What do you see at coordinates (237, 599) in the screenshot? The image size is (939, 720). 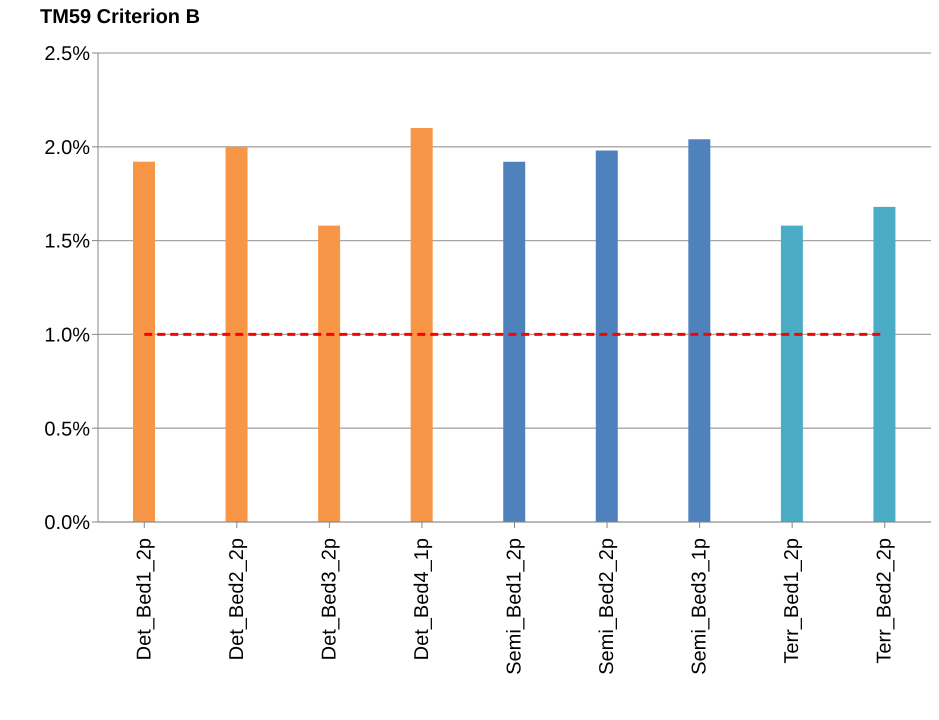 I see `x-tick-label: Det_Bed2_2p` at bounding box center [237, 599].